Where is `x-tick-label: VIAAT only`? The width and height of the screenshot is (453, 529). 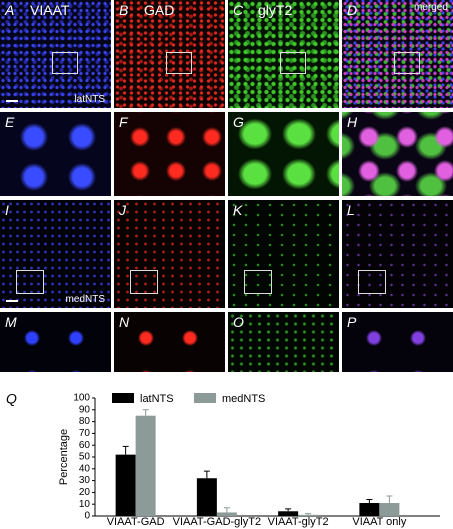 x-tick-label: VIAAT only is located at coordinates (379, 522).